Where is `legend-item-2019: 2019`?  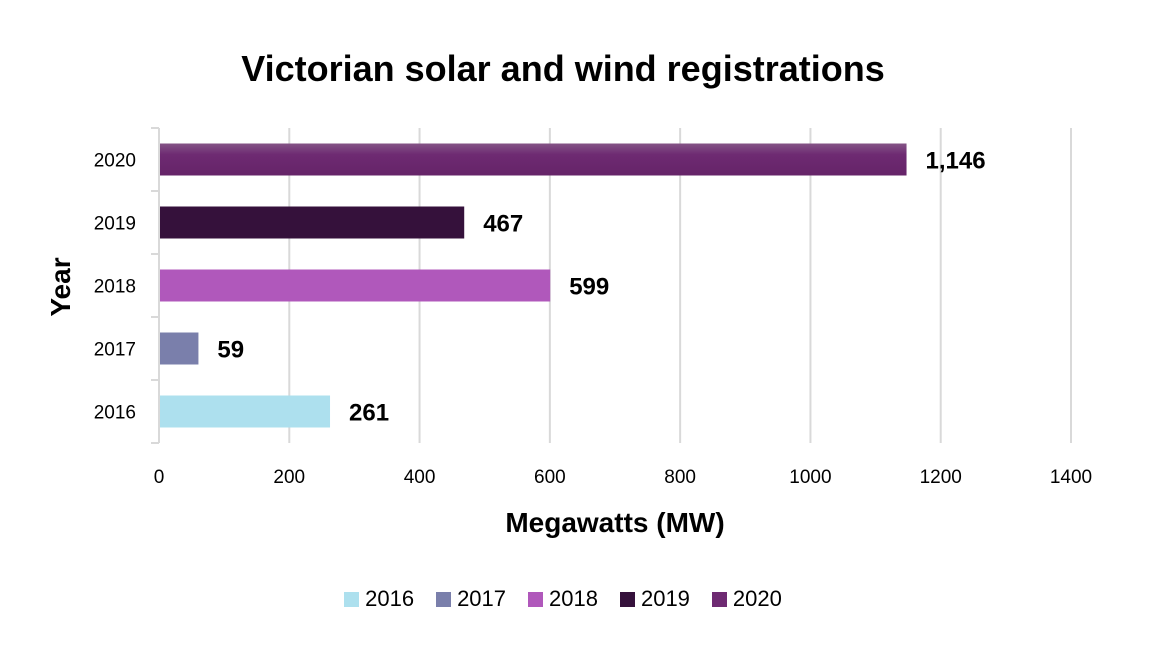
legend-item-2019: 2019 is located at coordinates (654, 599).